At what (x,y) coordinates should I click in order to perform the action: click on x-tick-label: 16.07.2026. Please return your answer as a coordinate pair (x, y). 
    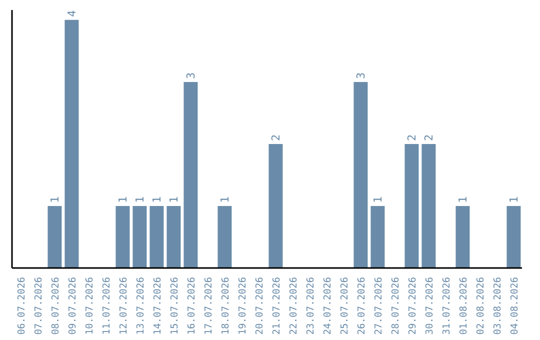
    Looking at the image, I should click on (192, 305).